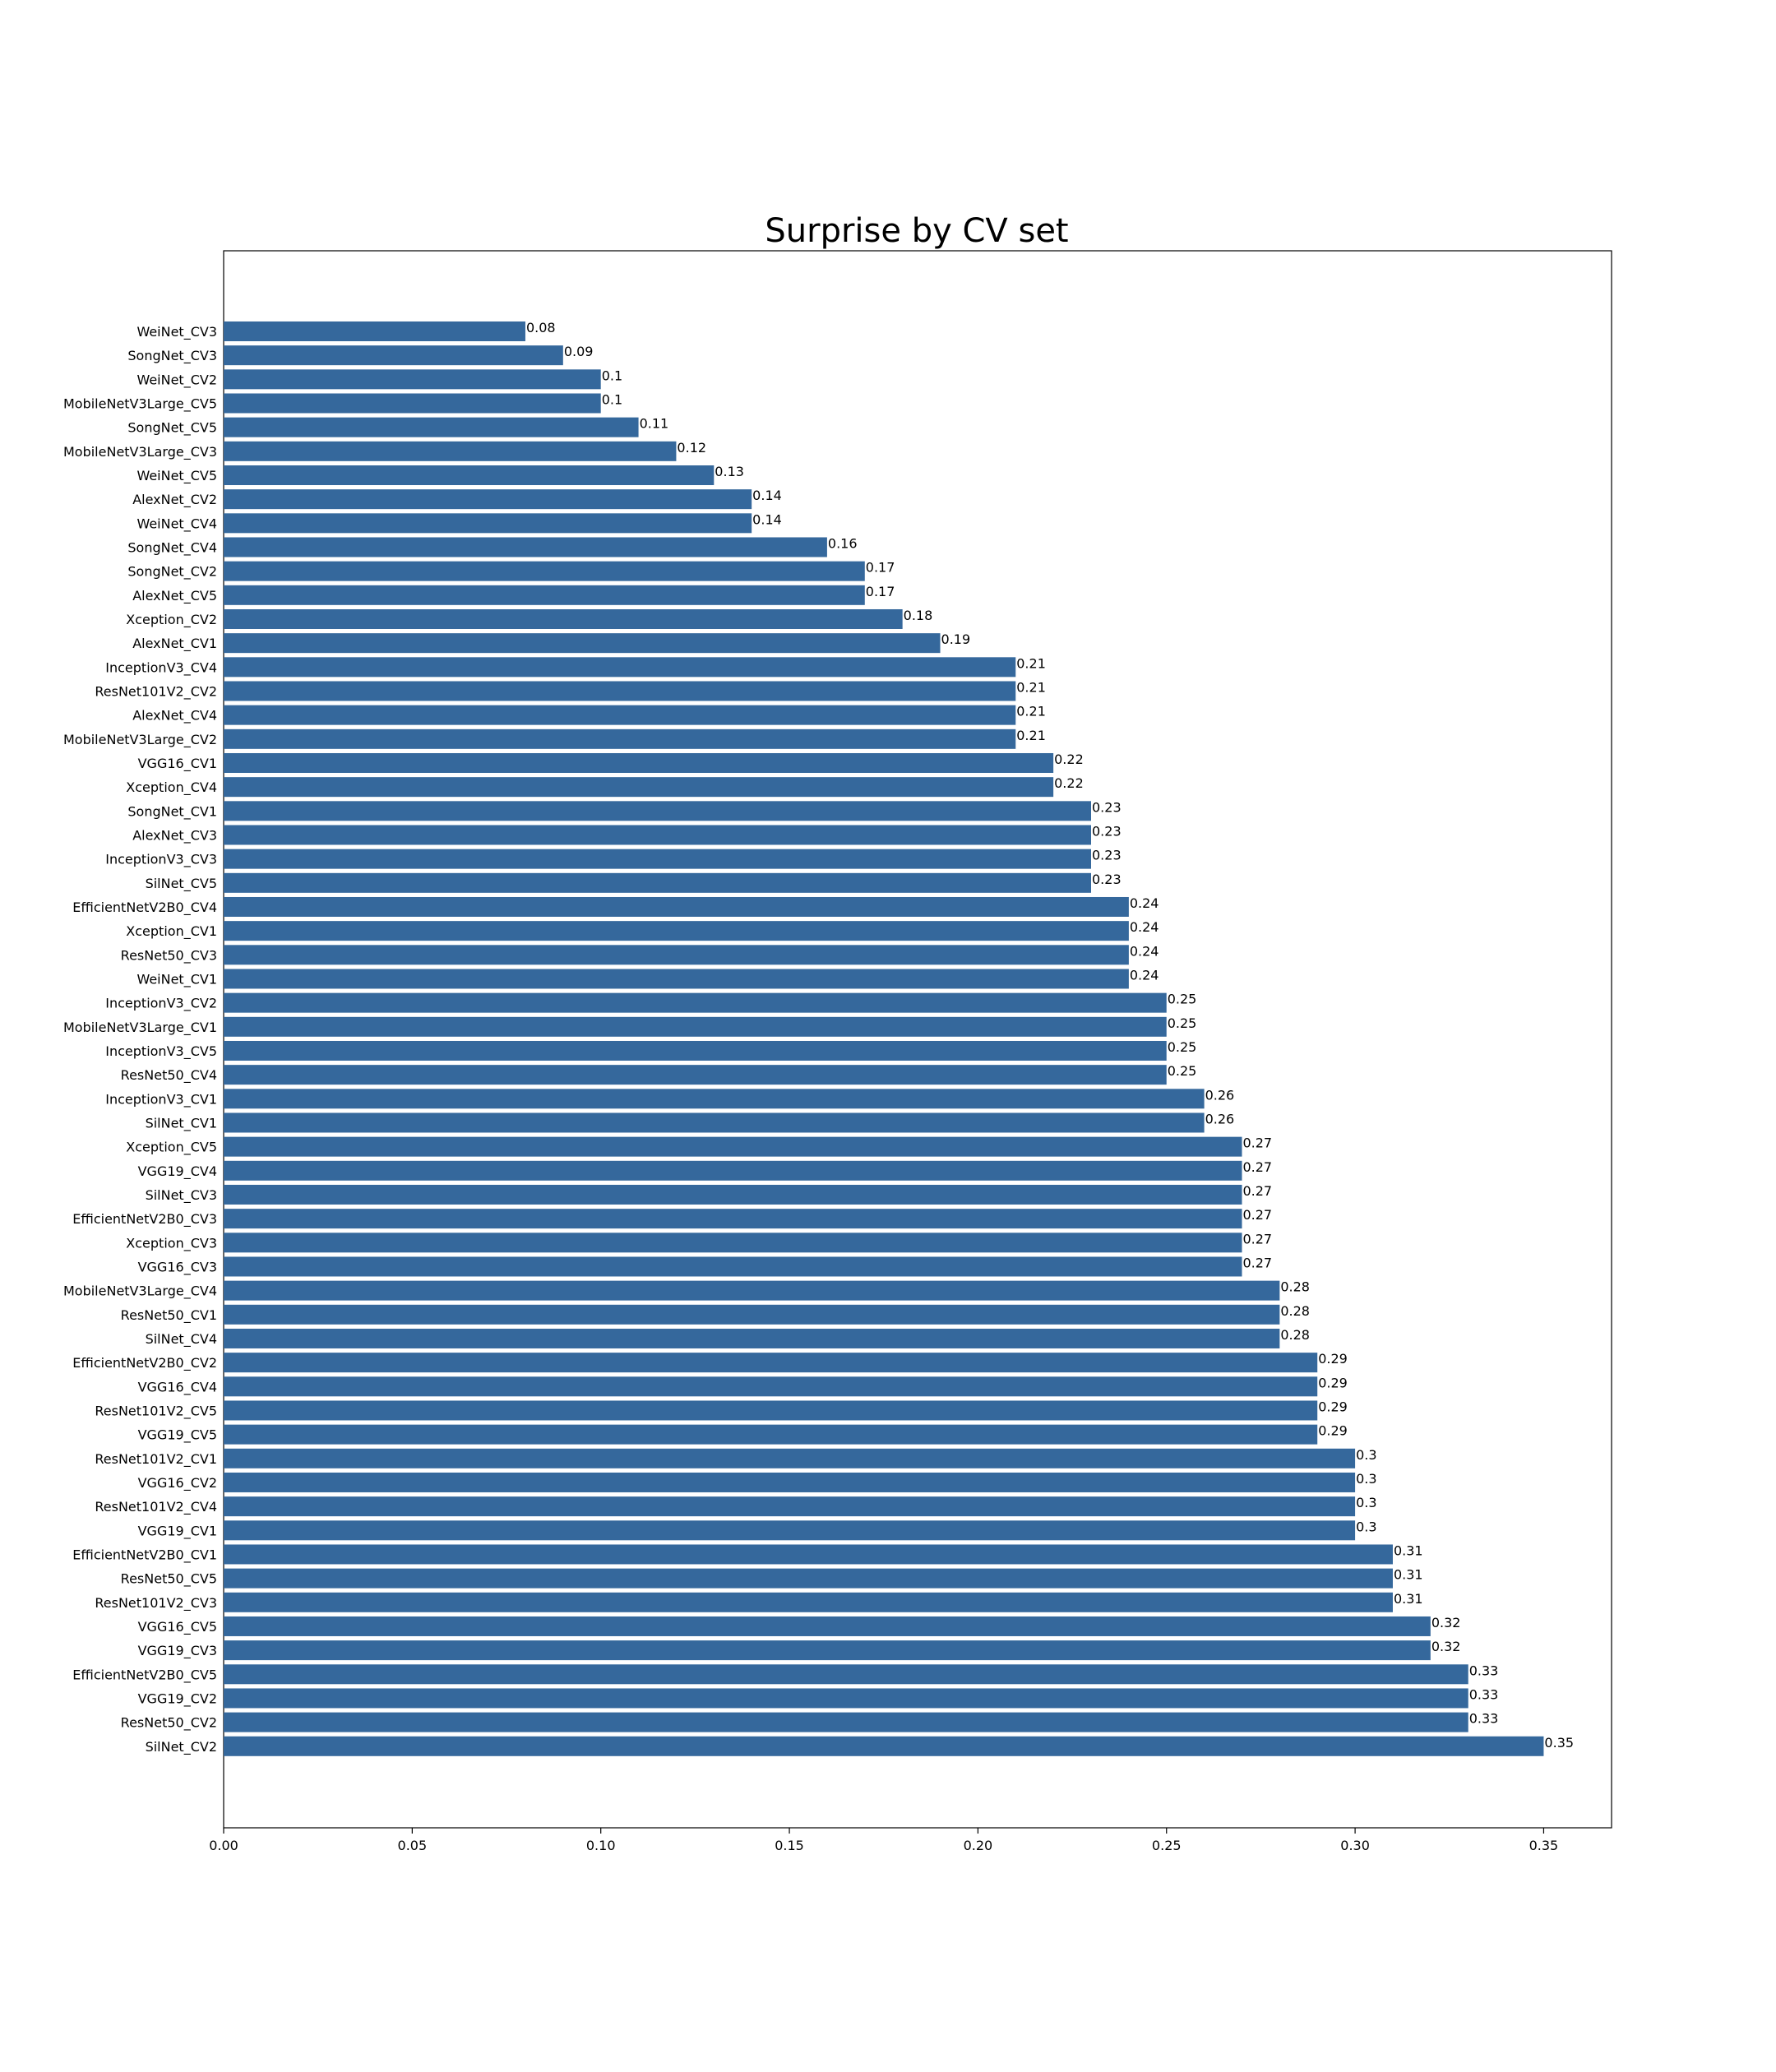 The width and height of the screenshot is (1776, 2072). I want to click on data-label: 0.26, so click(1220, 1118).